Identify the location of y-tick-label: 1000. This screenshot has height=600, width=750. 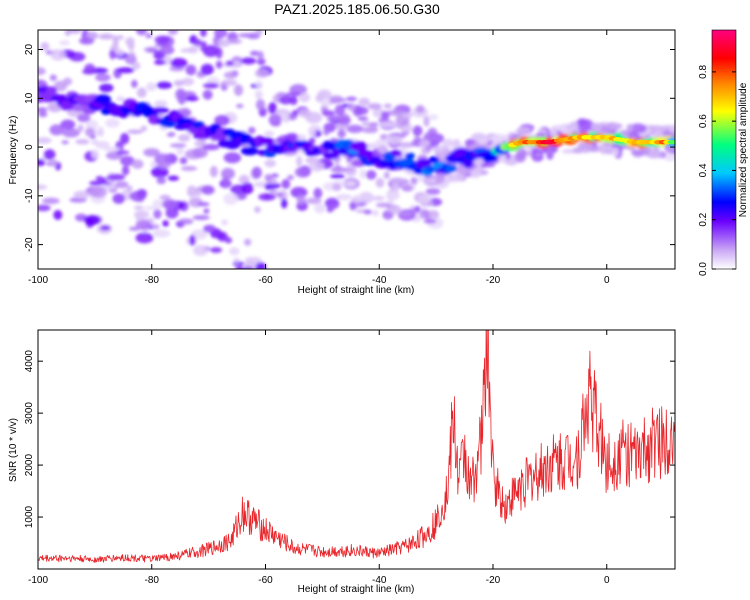
(29, 516).